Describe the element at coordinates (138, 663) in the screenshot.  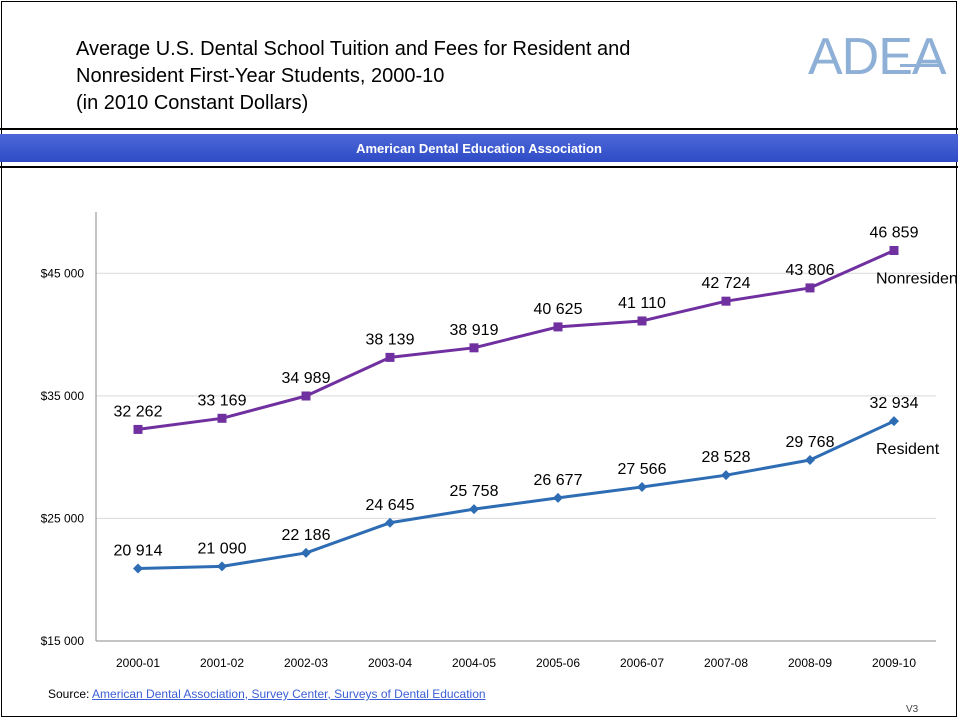
I see `x-tick-label: 2000-01` at that location.